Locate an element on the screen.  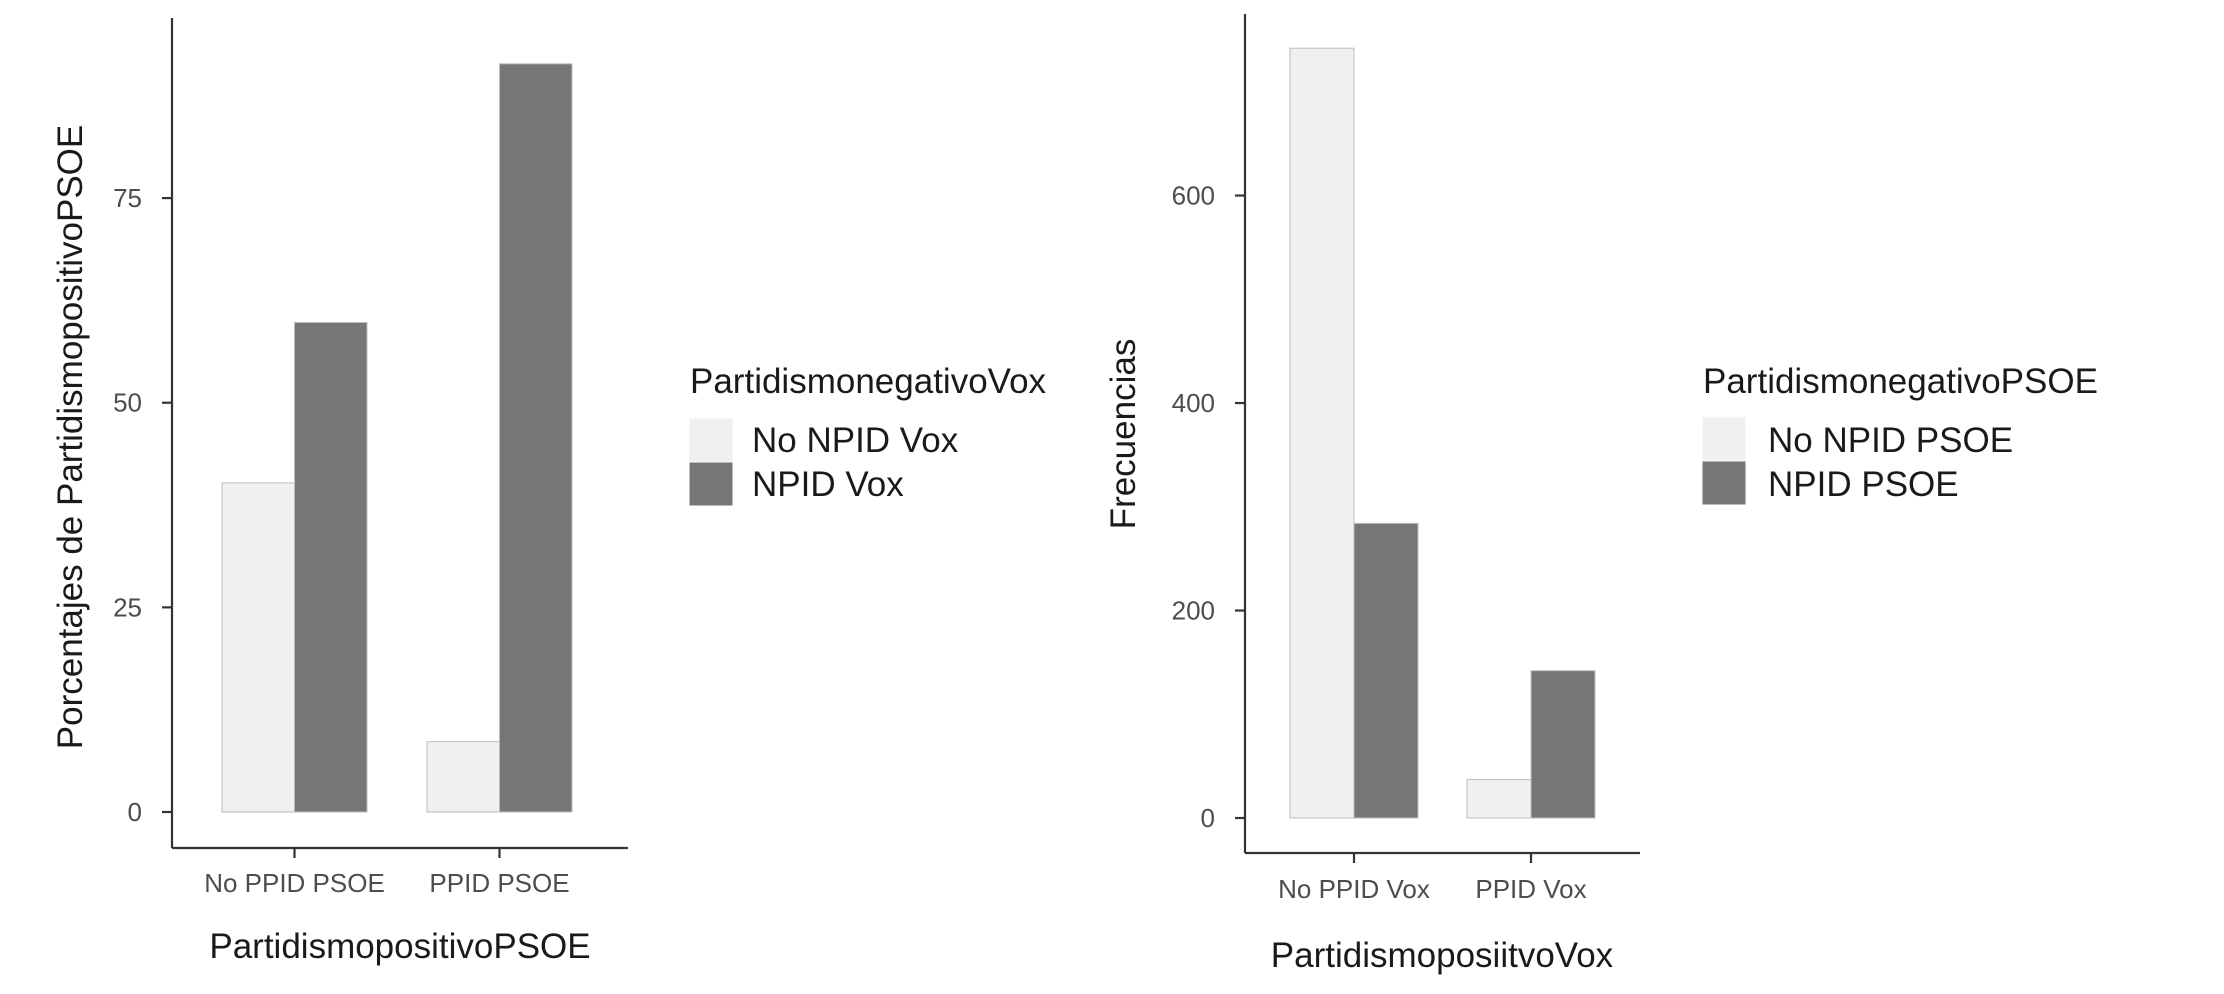
x-ticks: No PPID PSOE PPID PSOE is located at coordinates (387, 873).